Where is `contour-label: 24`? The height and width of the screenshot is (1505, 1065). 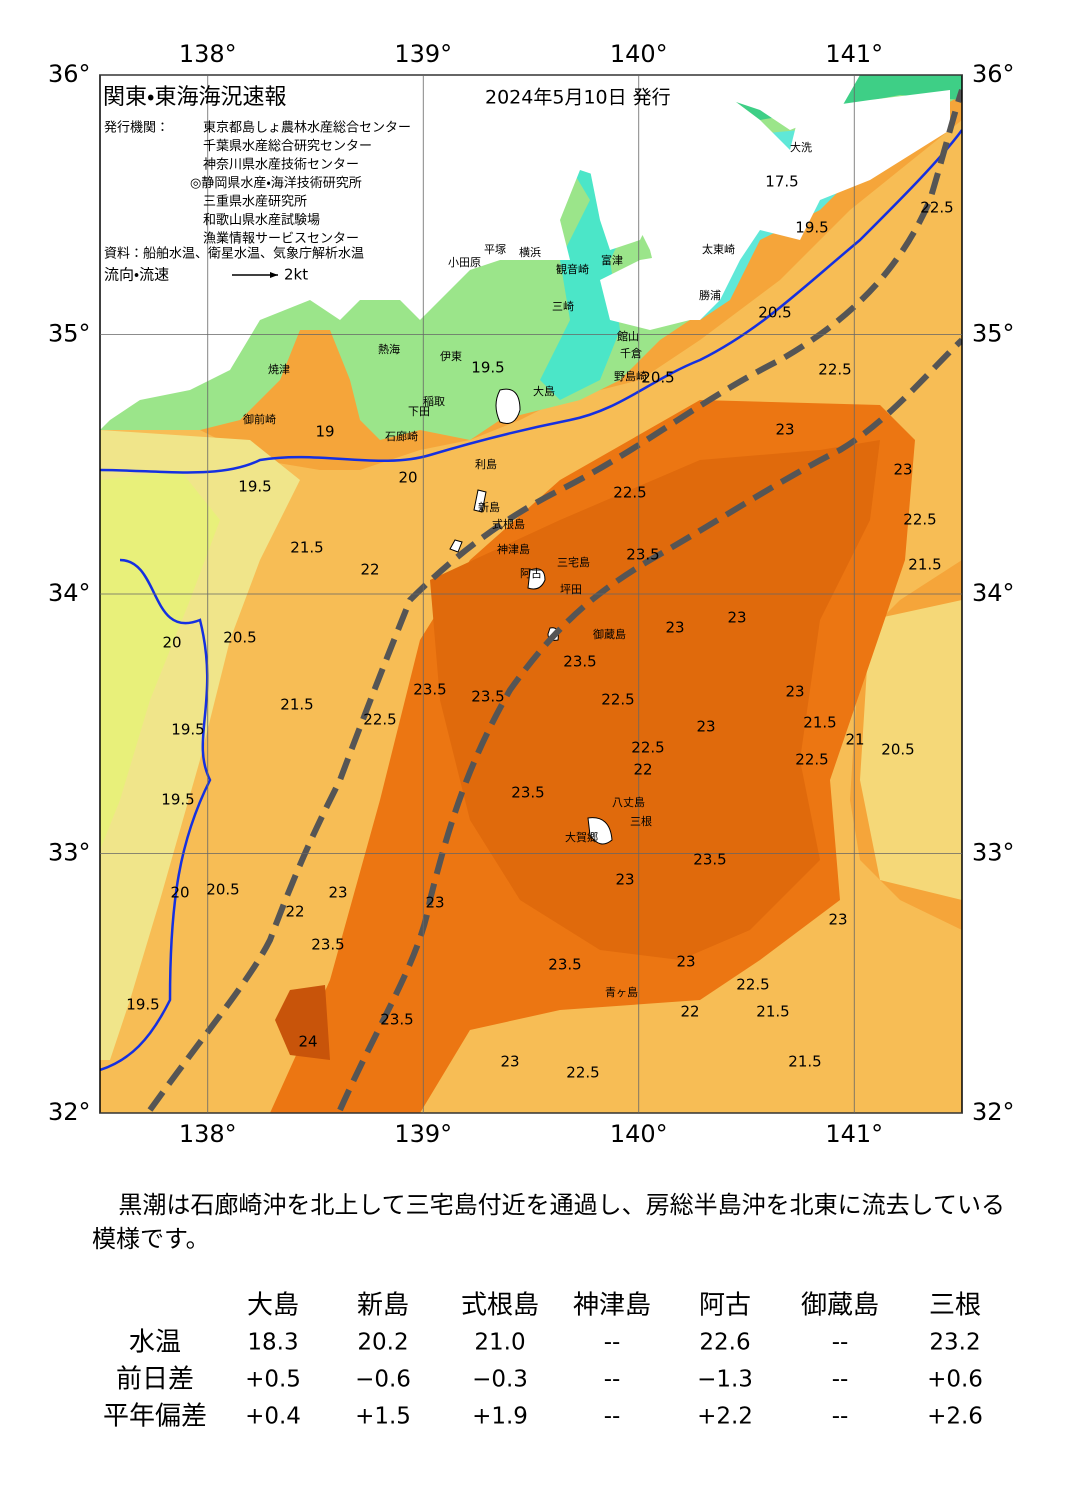
contour-label: 24 is located at coordinates (307, 1042).